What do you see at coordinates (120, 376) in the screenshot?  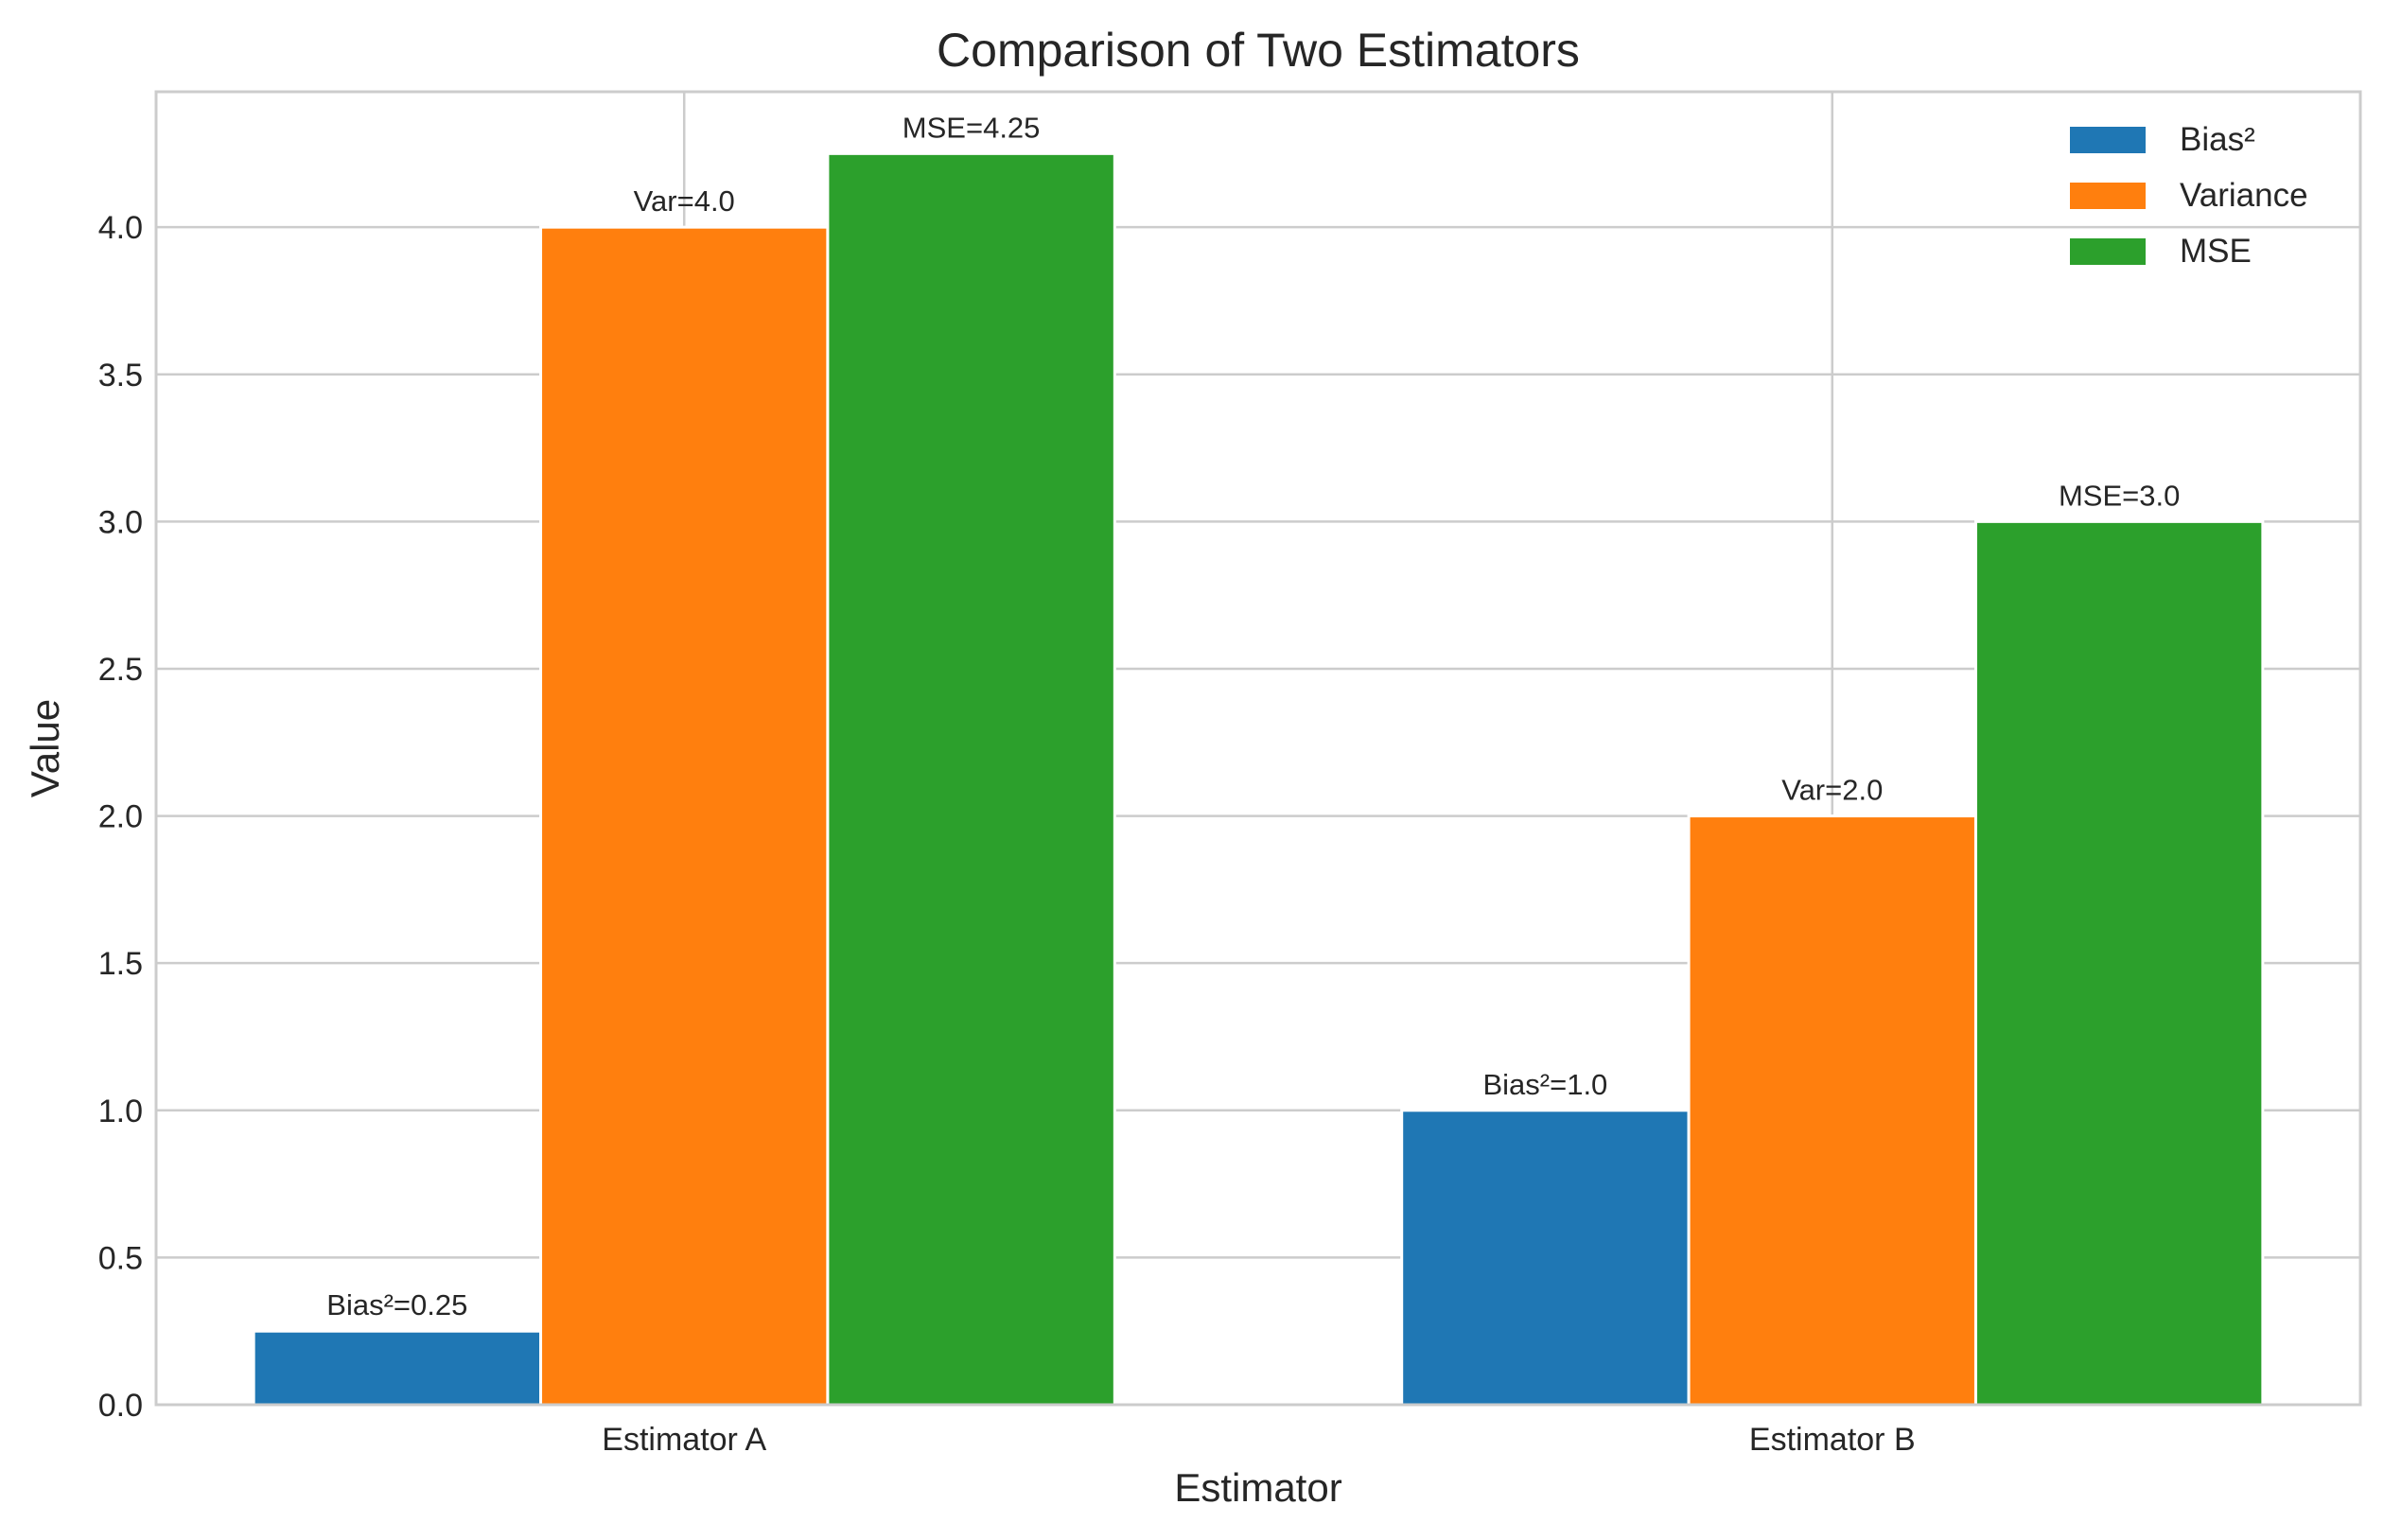 I see `y-tick-label: 3.5` at bounding box center [120, 376].